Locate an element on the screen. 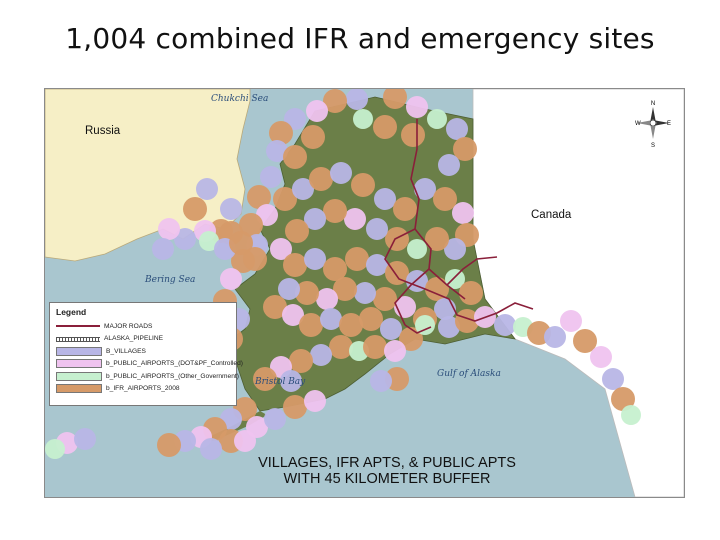 This screenshot has width=720, height=540. legend-item: b_PUBLIC_AIRPORTS_(DOT&PF_Controlled) is located at coordinates (146, 364).